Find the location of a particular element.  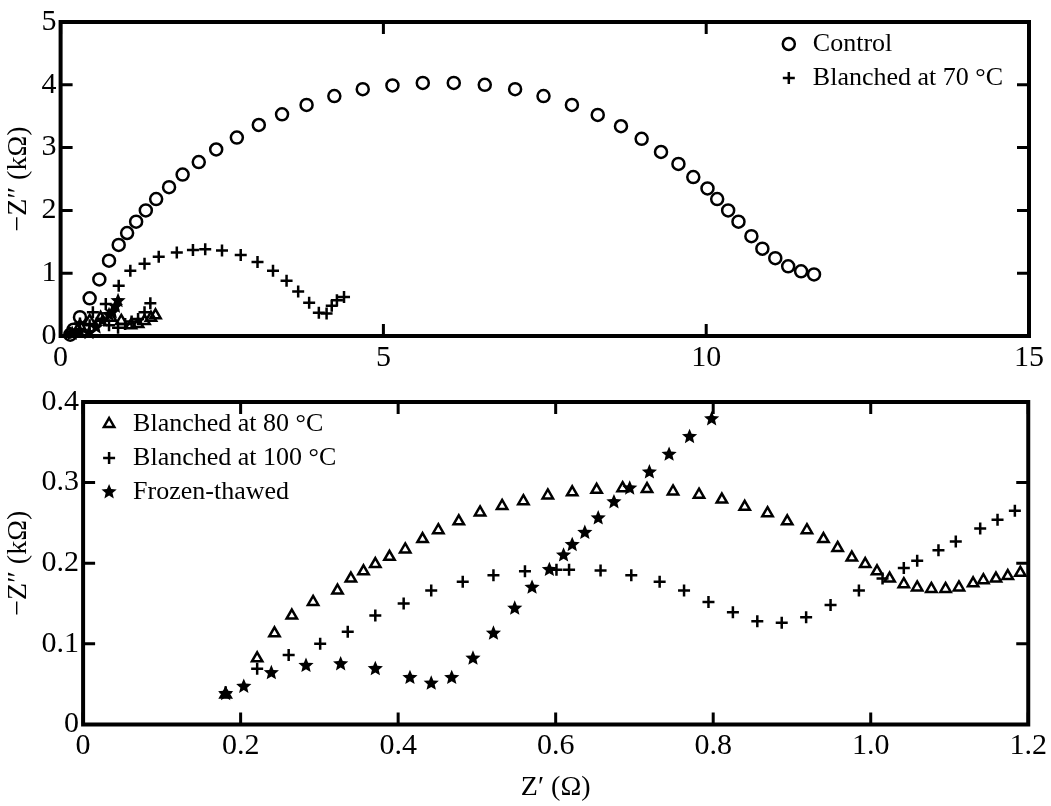

x-tick-label: 5 is located at coordinates (383, 355).